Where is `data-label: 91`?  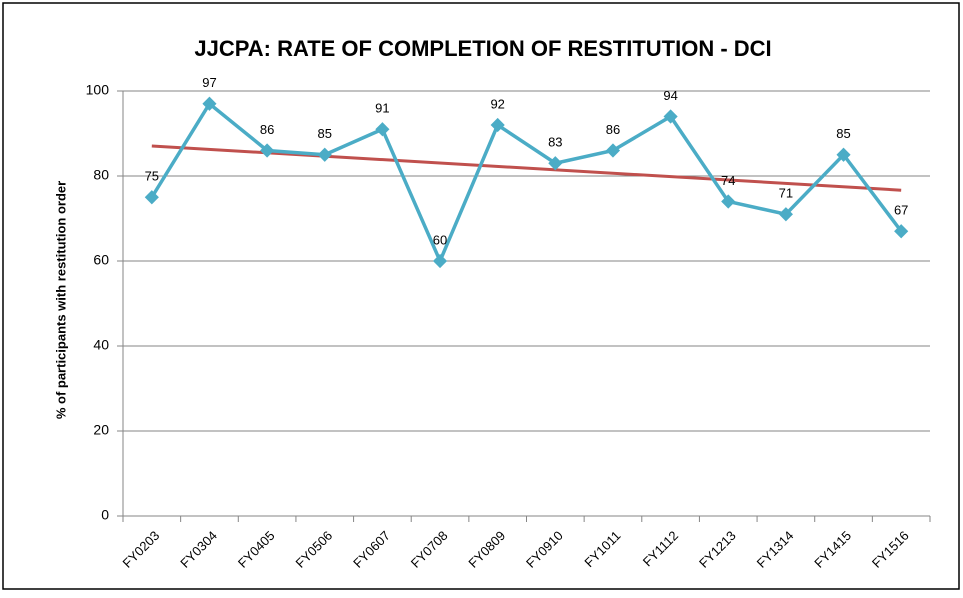 data-label: 91 is located at coordinates (382, 108).